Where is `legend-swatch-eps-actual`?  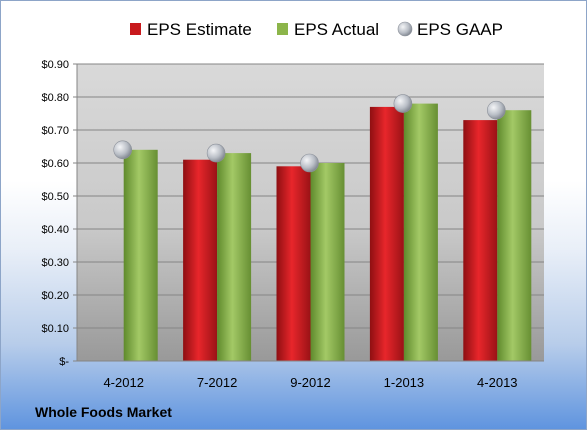
legend-swatch-eps-actual is located at coordinates (282, 29).